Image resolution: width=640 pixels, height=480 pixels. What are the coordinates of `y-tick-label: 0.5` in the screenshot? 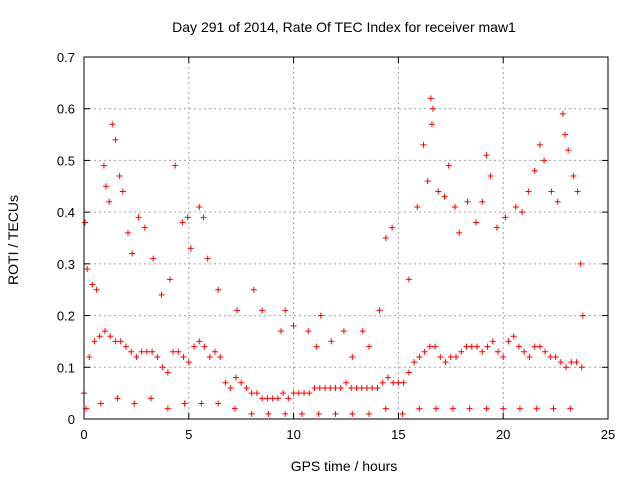 It's located at (66, 160).